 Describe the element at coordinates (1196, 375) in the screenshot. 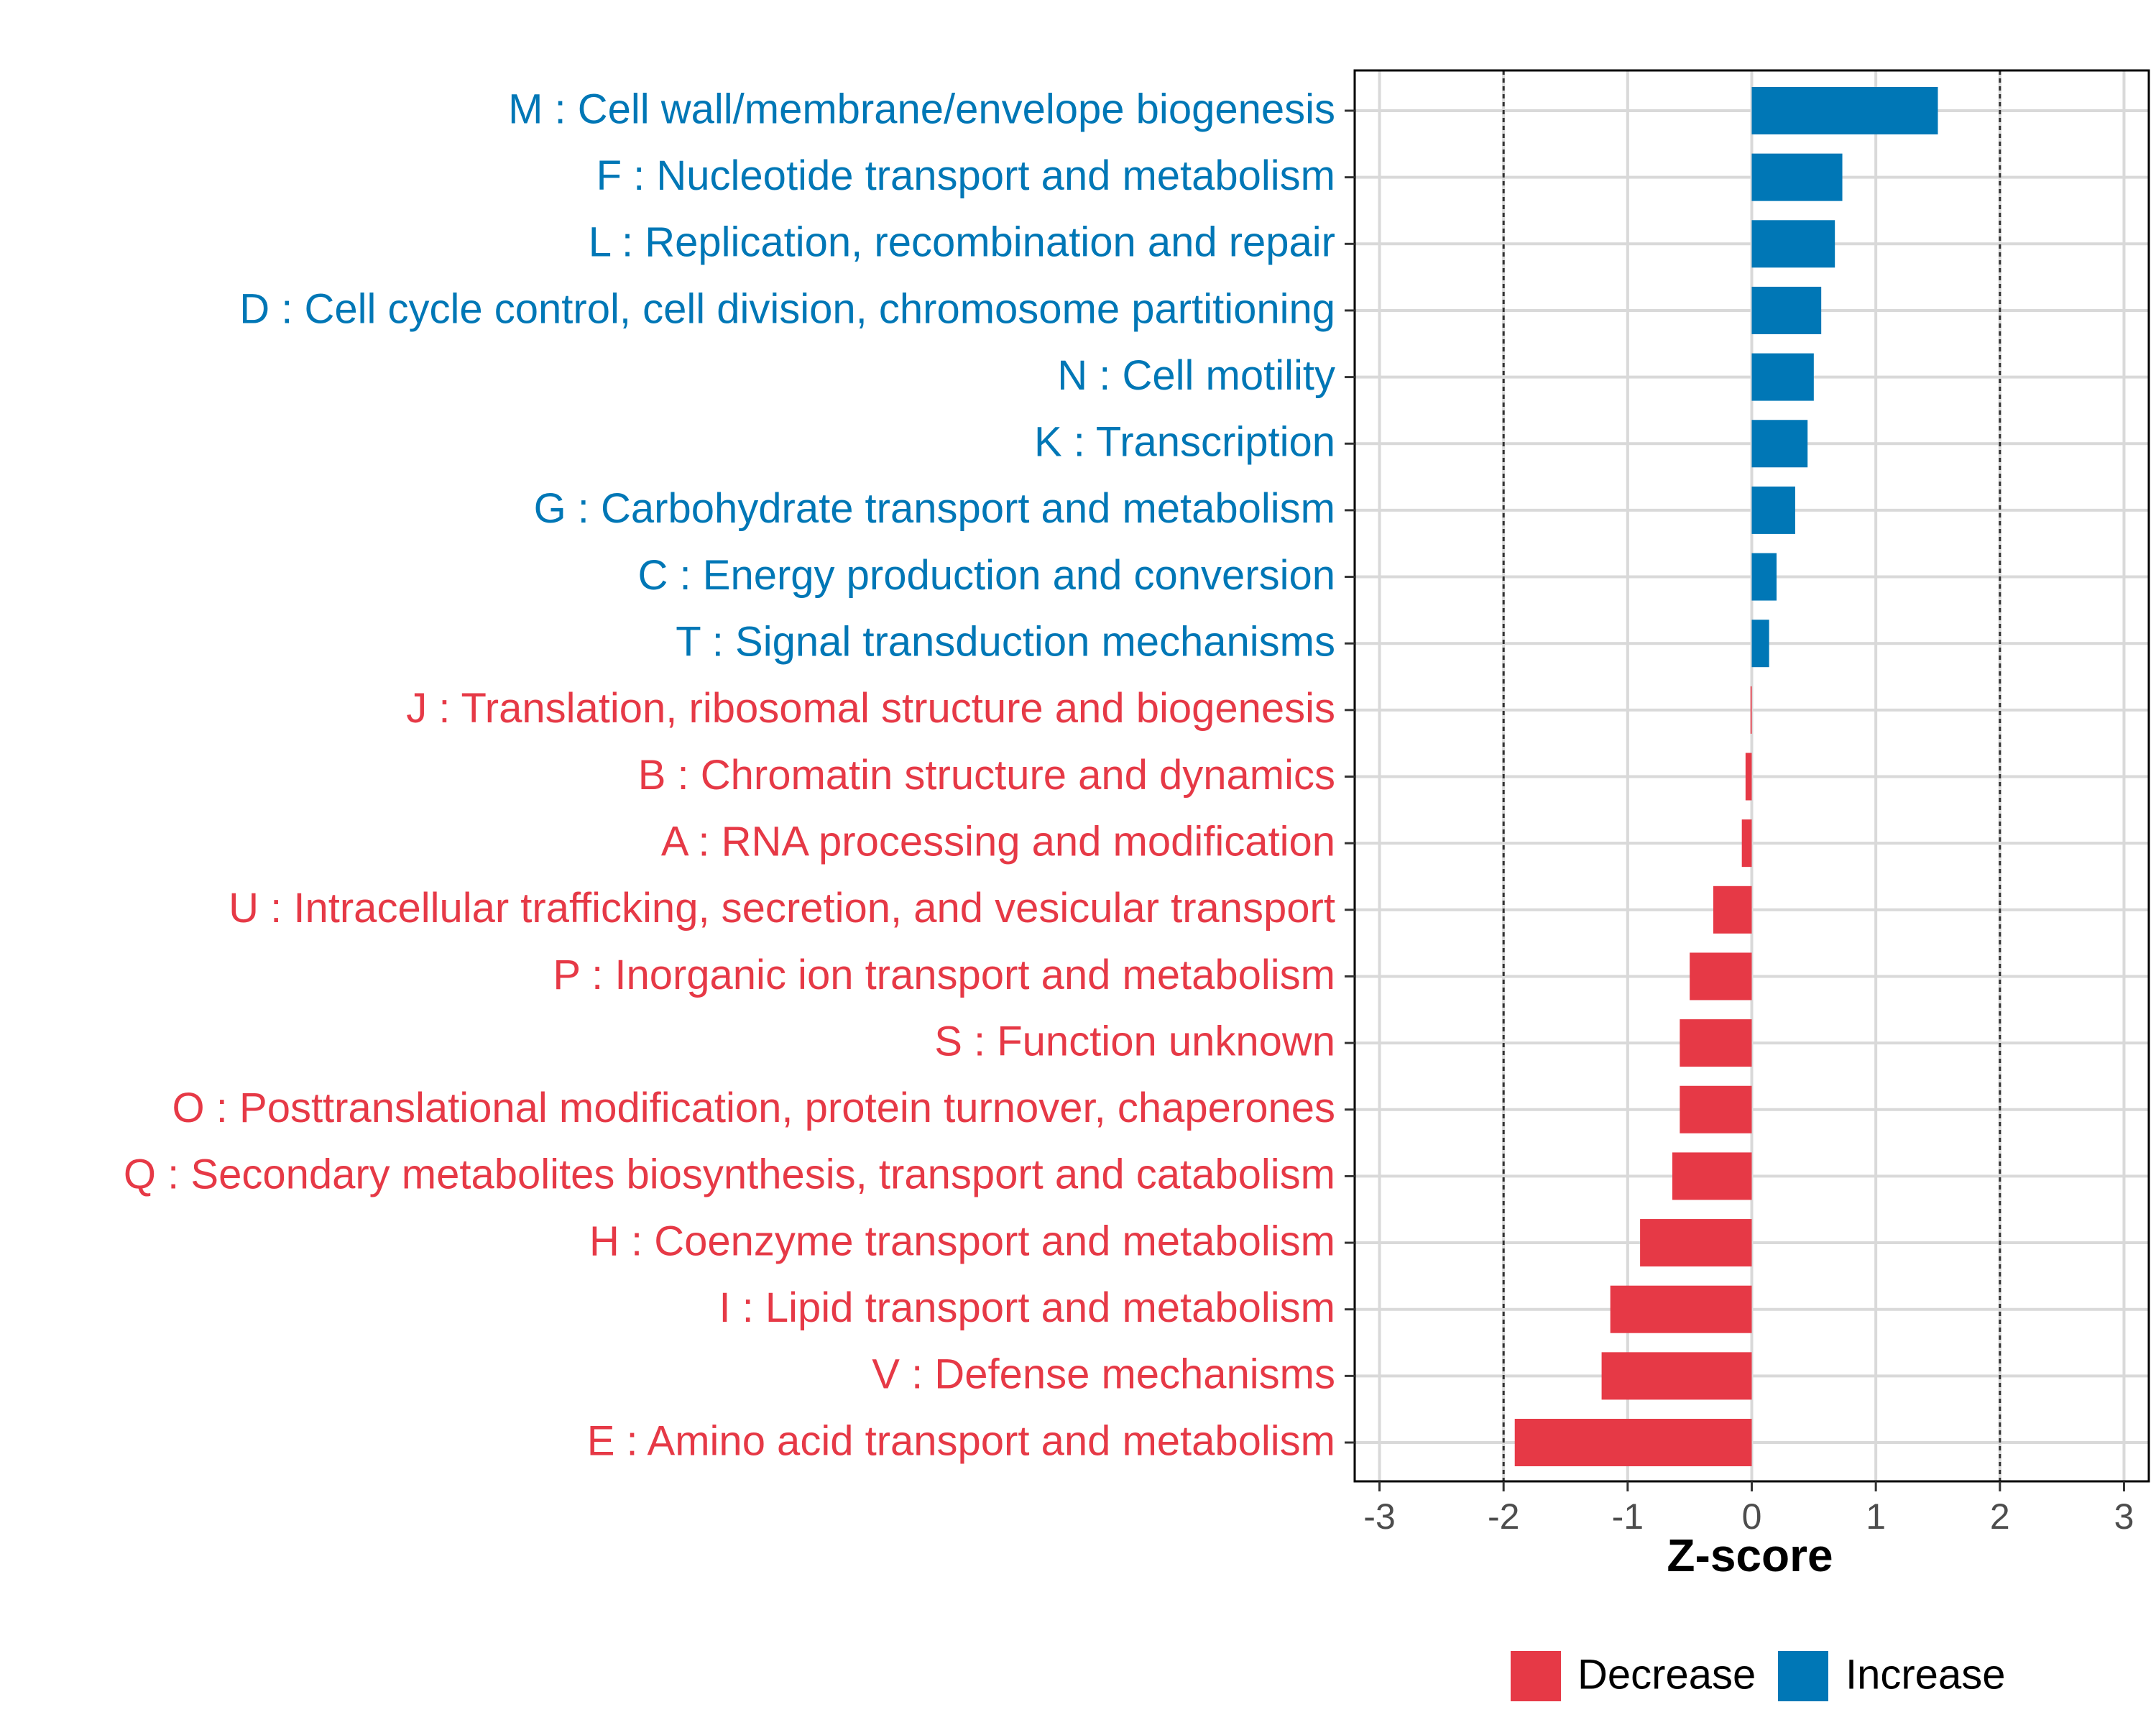

I see `category-label: N : Cell motility` at that location.